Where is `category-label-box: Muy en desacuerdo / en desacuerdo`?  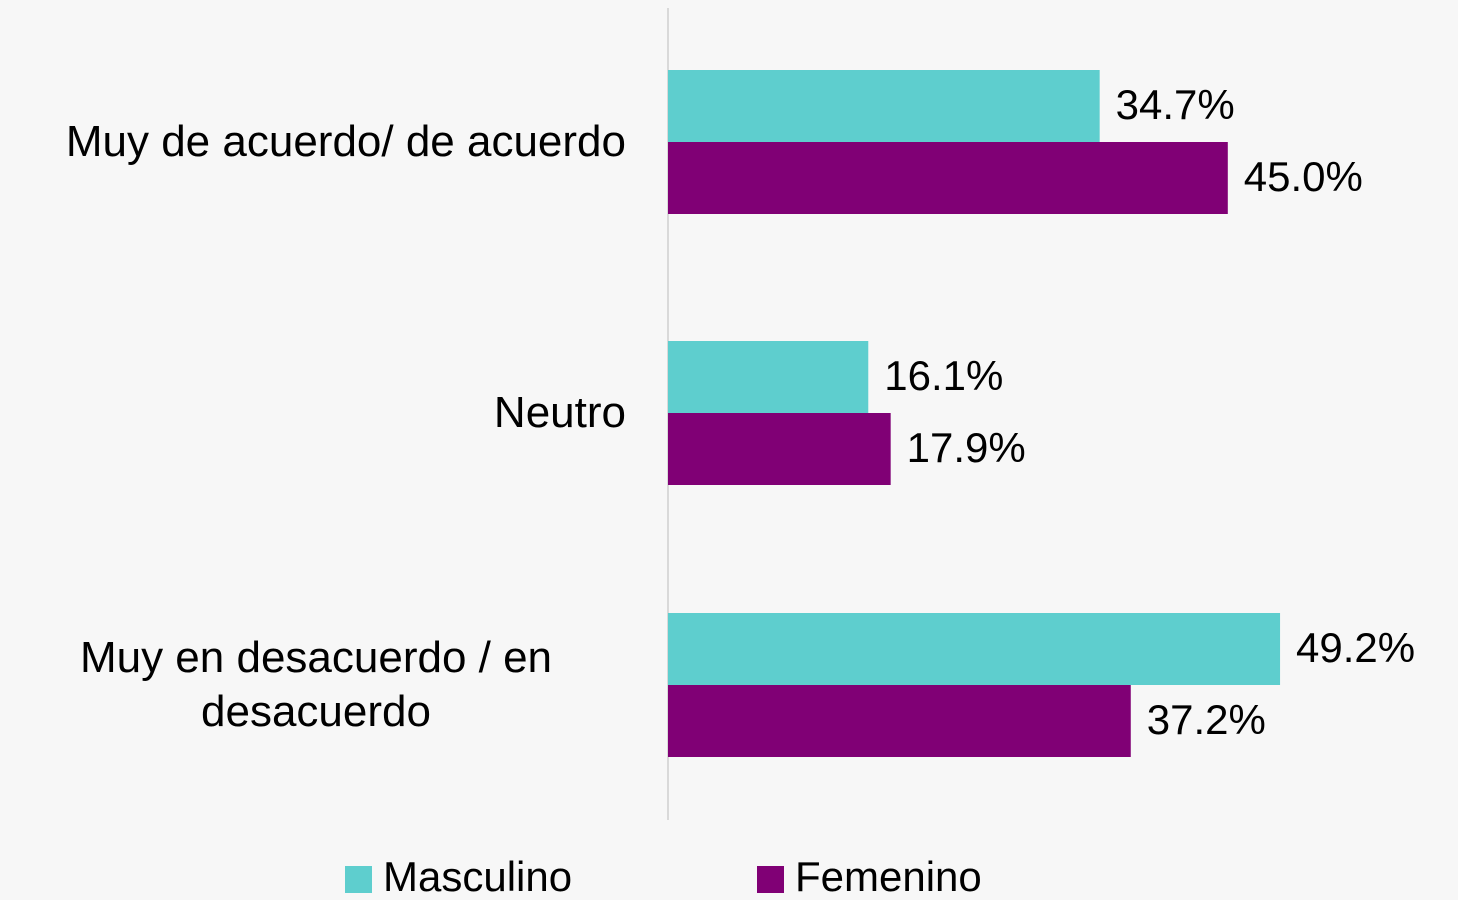 category-label-box: Muy en desacuerdo / en desacuerdo is located at coordinates (313, 685).